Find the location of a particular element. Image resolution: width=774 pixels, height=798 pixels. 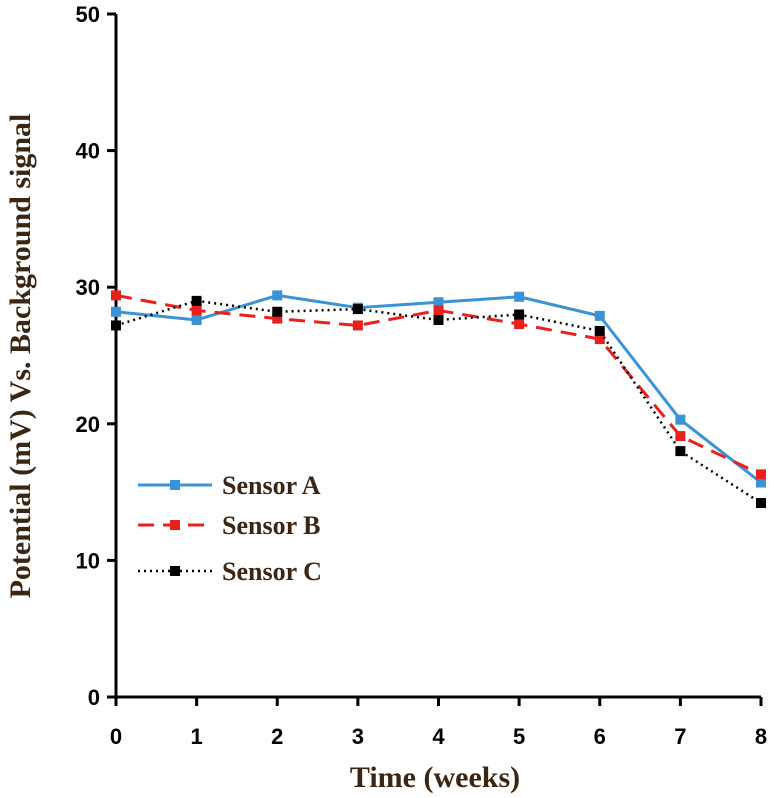

x-tick-label: 8 is located at coordinates (761, 736).